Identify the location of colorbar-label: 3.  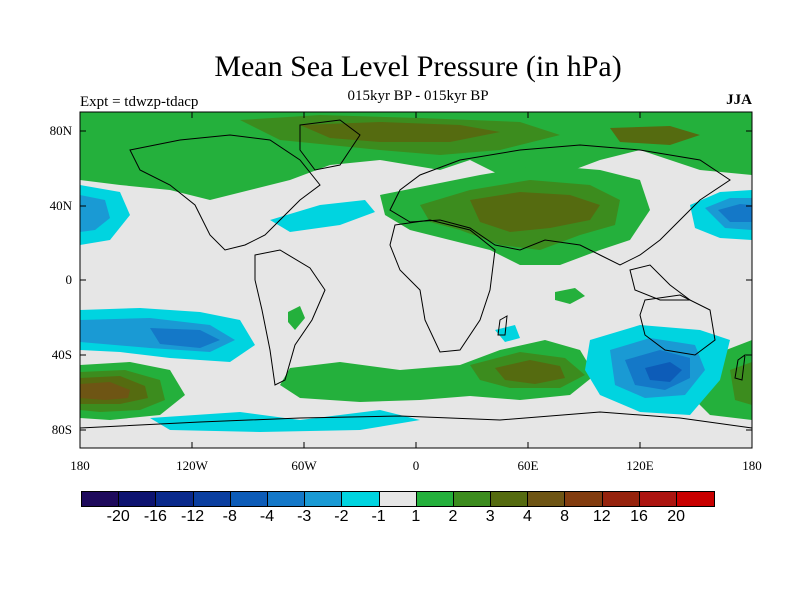
(490, 516).